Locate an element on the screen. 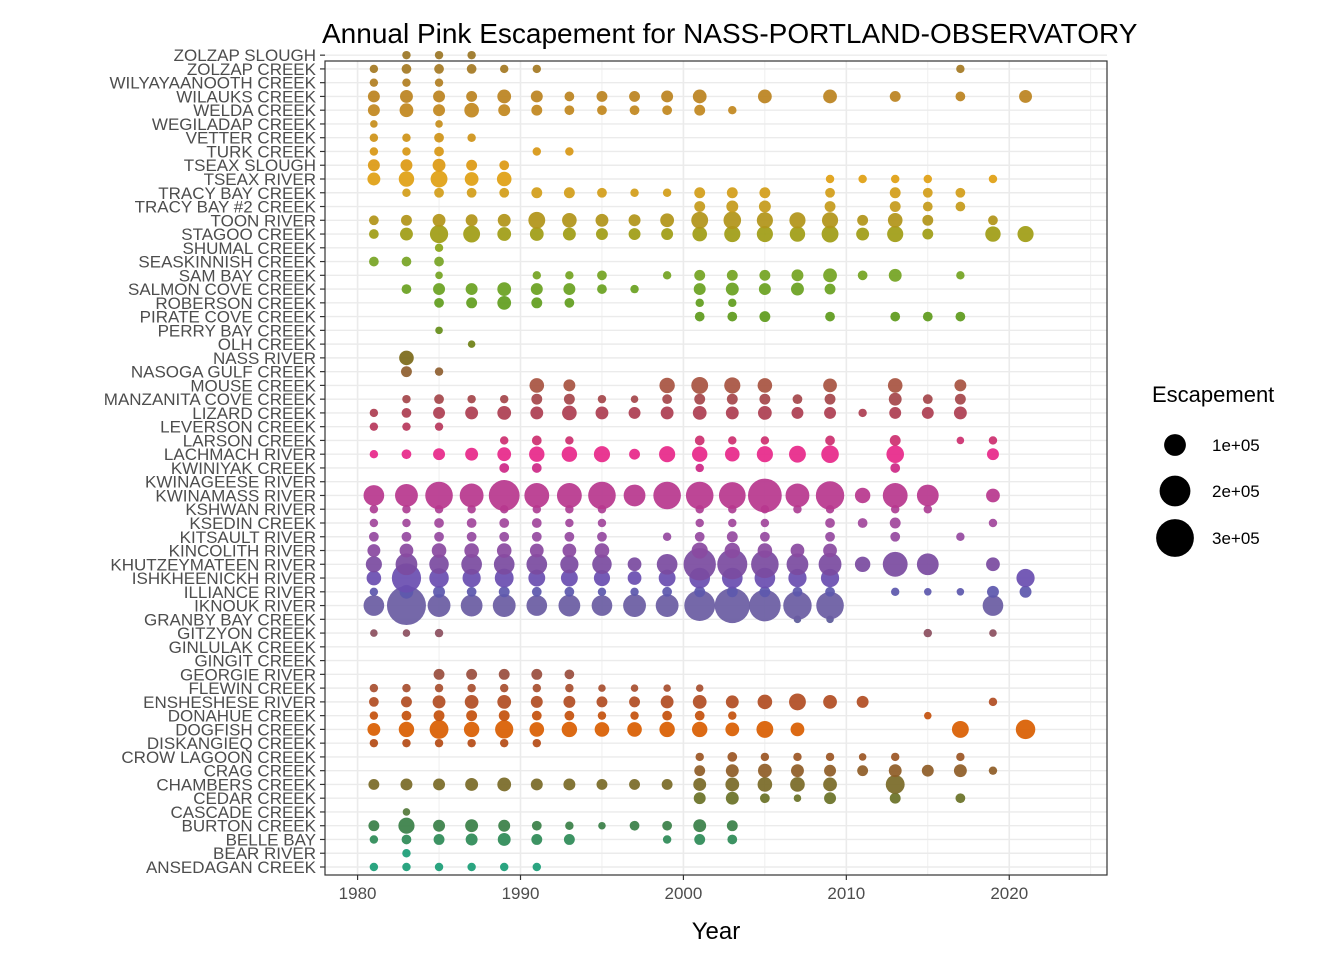 This screenshot has height=965, width=1344. y-tick-label: WEGILADAP CREEK is located at coordinates (234, 124).